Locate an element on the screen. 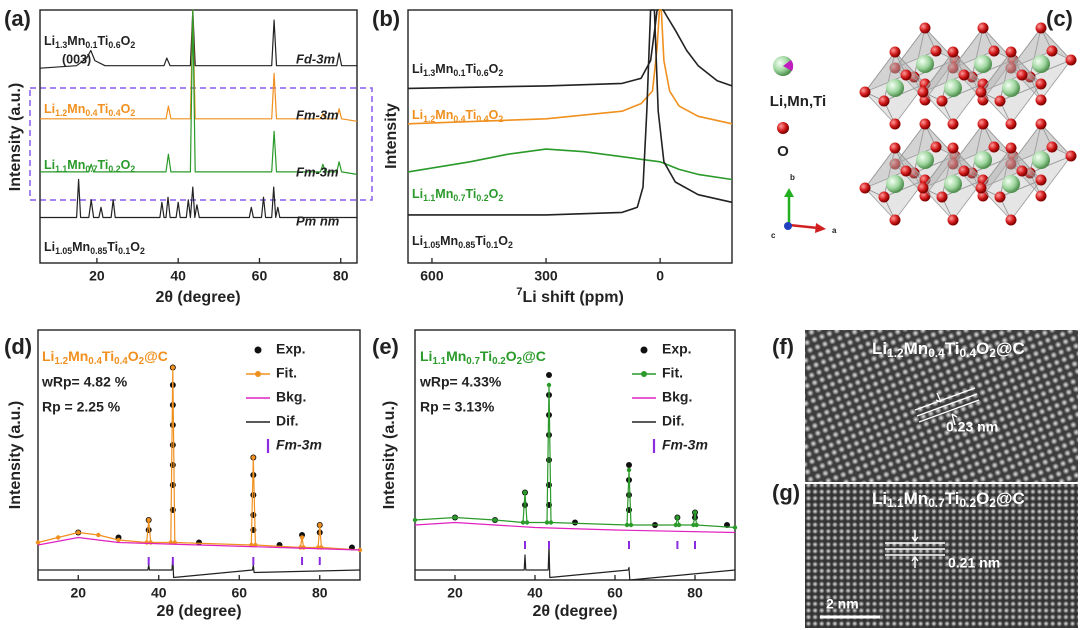 The width and height of the screenshot is (1080, 630). series-line is located at coordinates (199, 543).